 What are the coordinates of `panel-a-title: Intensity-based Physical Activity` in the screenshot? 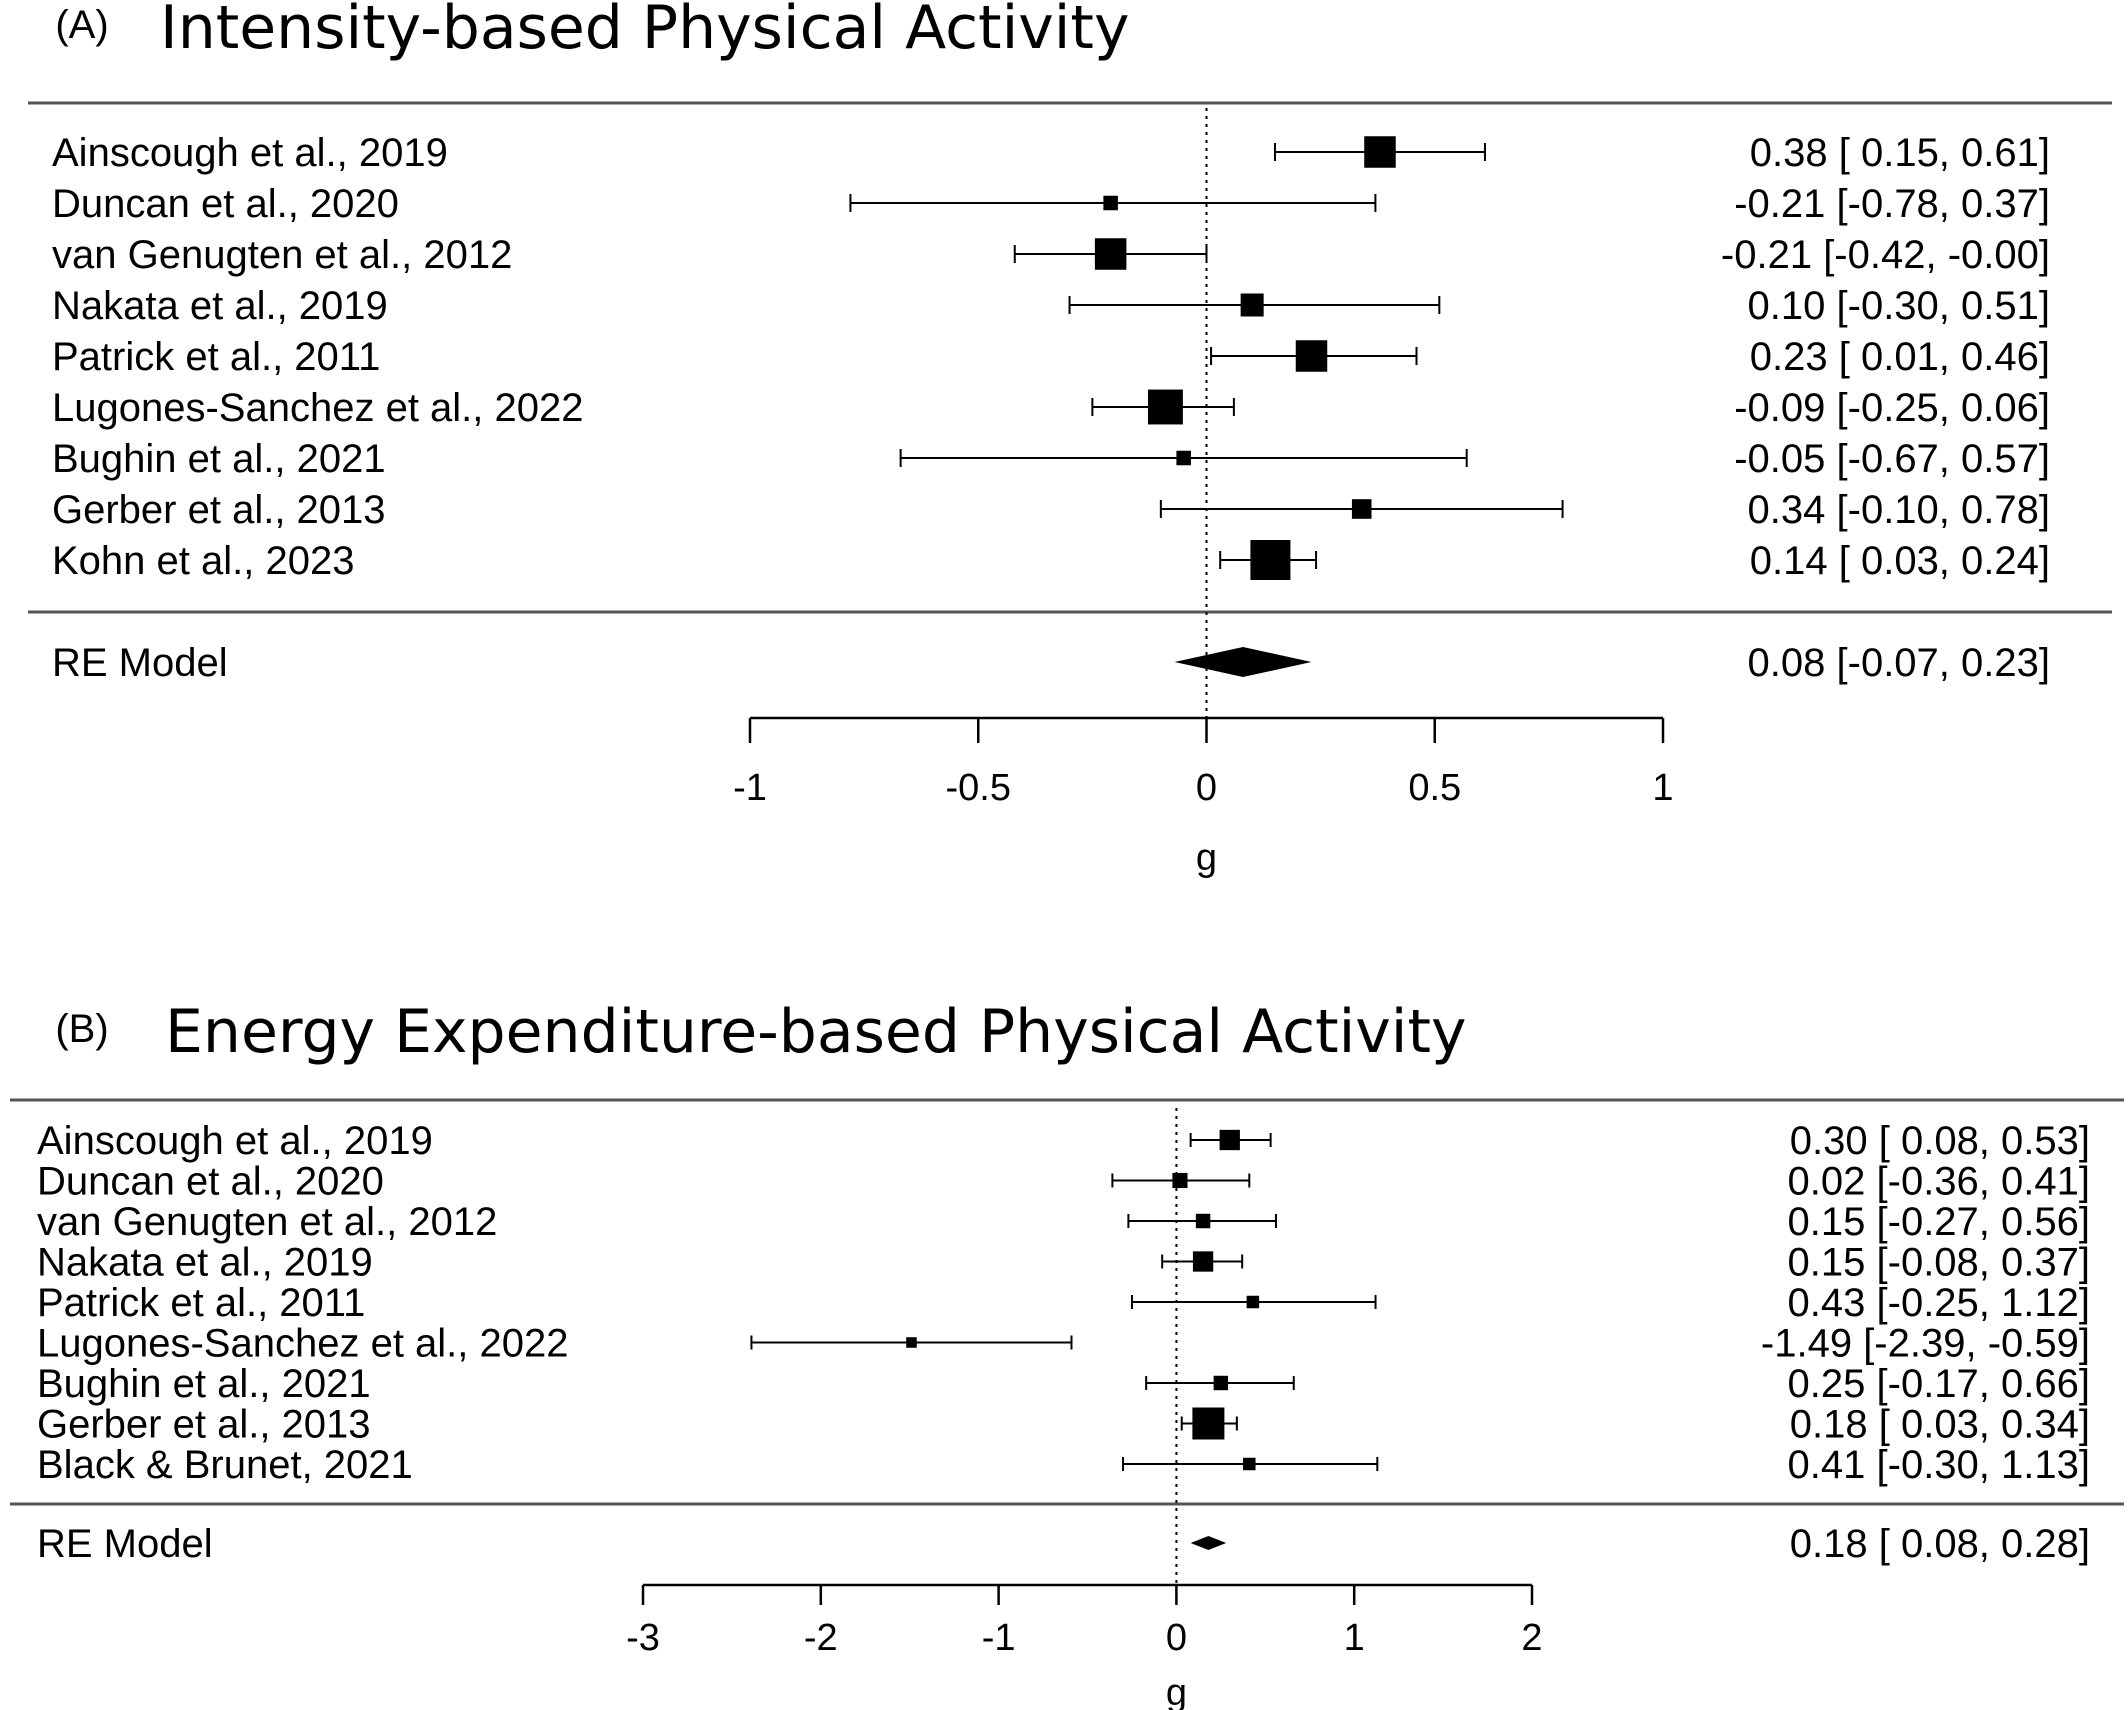 It's located at (644, 31).